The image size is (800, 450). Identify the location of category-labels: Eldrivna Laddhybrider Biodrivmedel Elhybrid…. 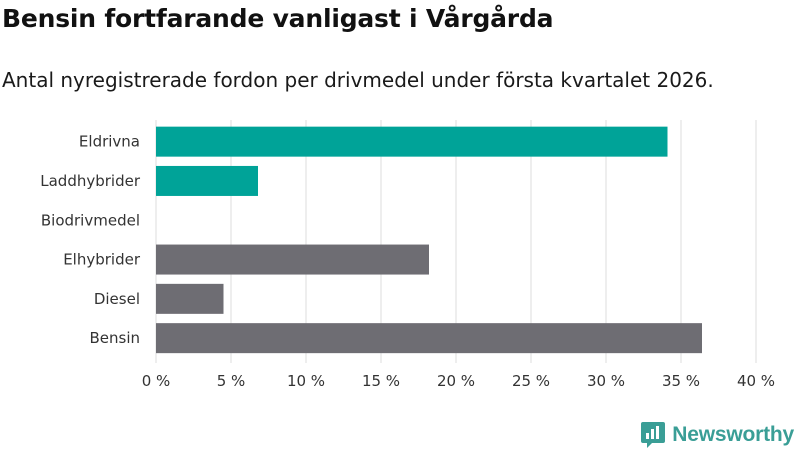
(90, 240).